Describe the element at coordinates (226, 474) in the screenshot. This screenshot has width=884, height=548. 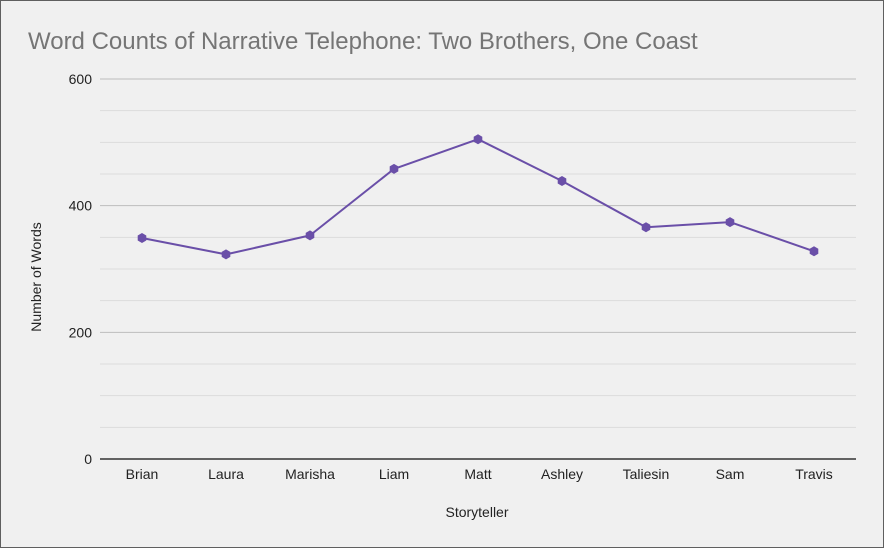
I see `x-tick-label: Laura` at that location.